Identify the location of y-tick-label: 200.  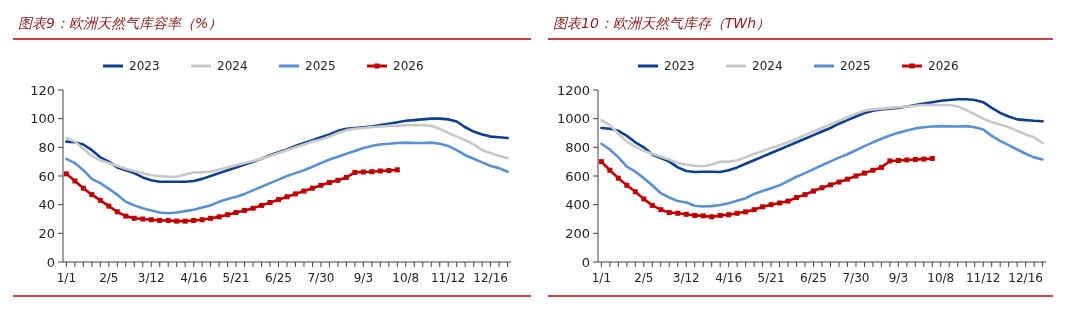
(577, 233).